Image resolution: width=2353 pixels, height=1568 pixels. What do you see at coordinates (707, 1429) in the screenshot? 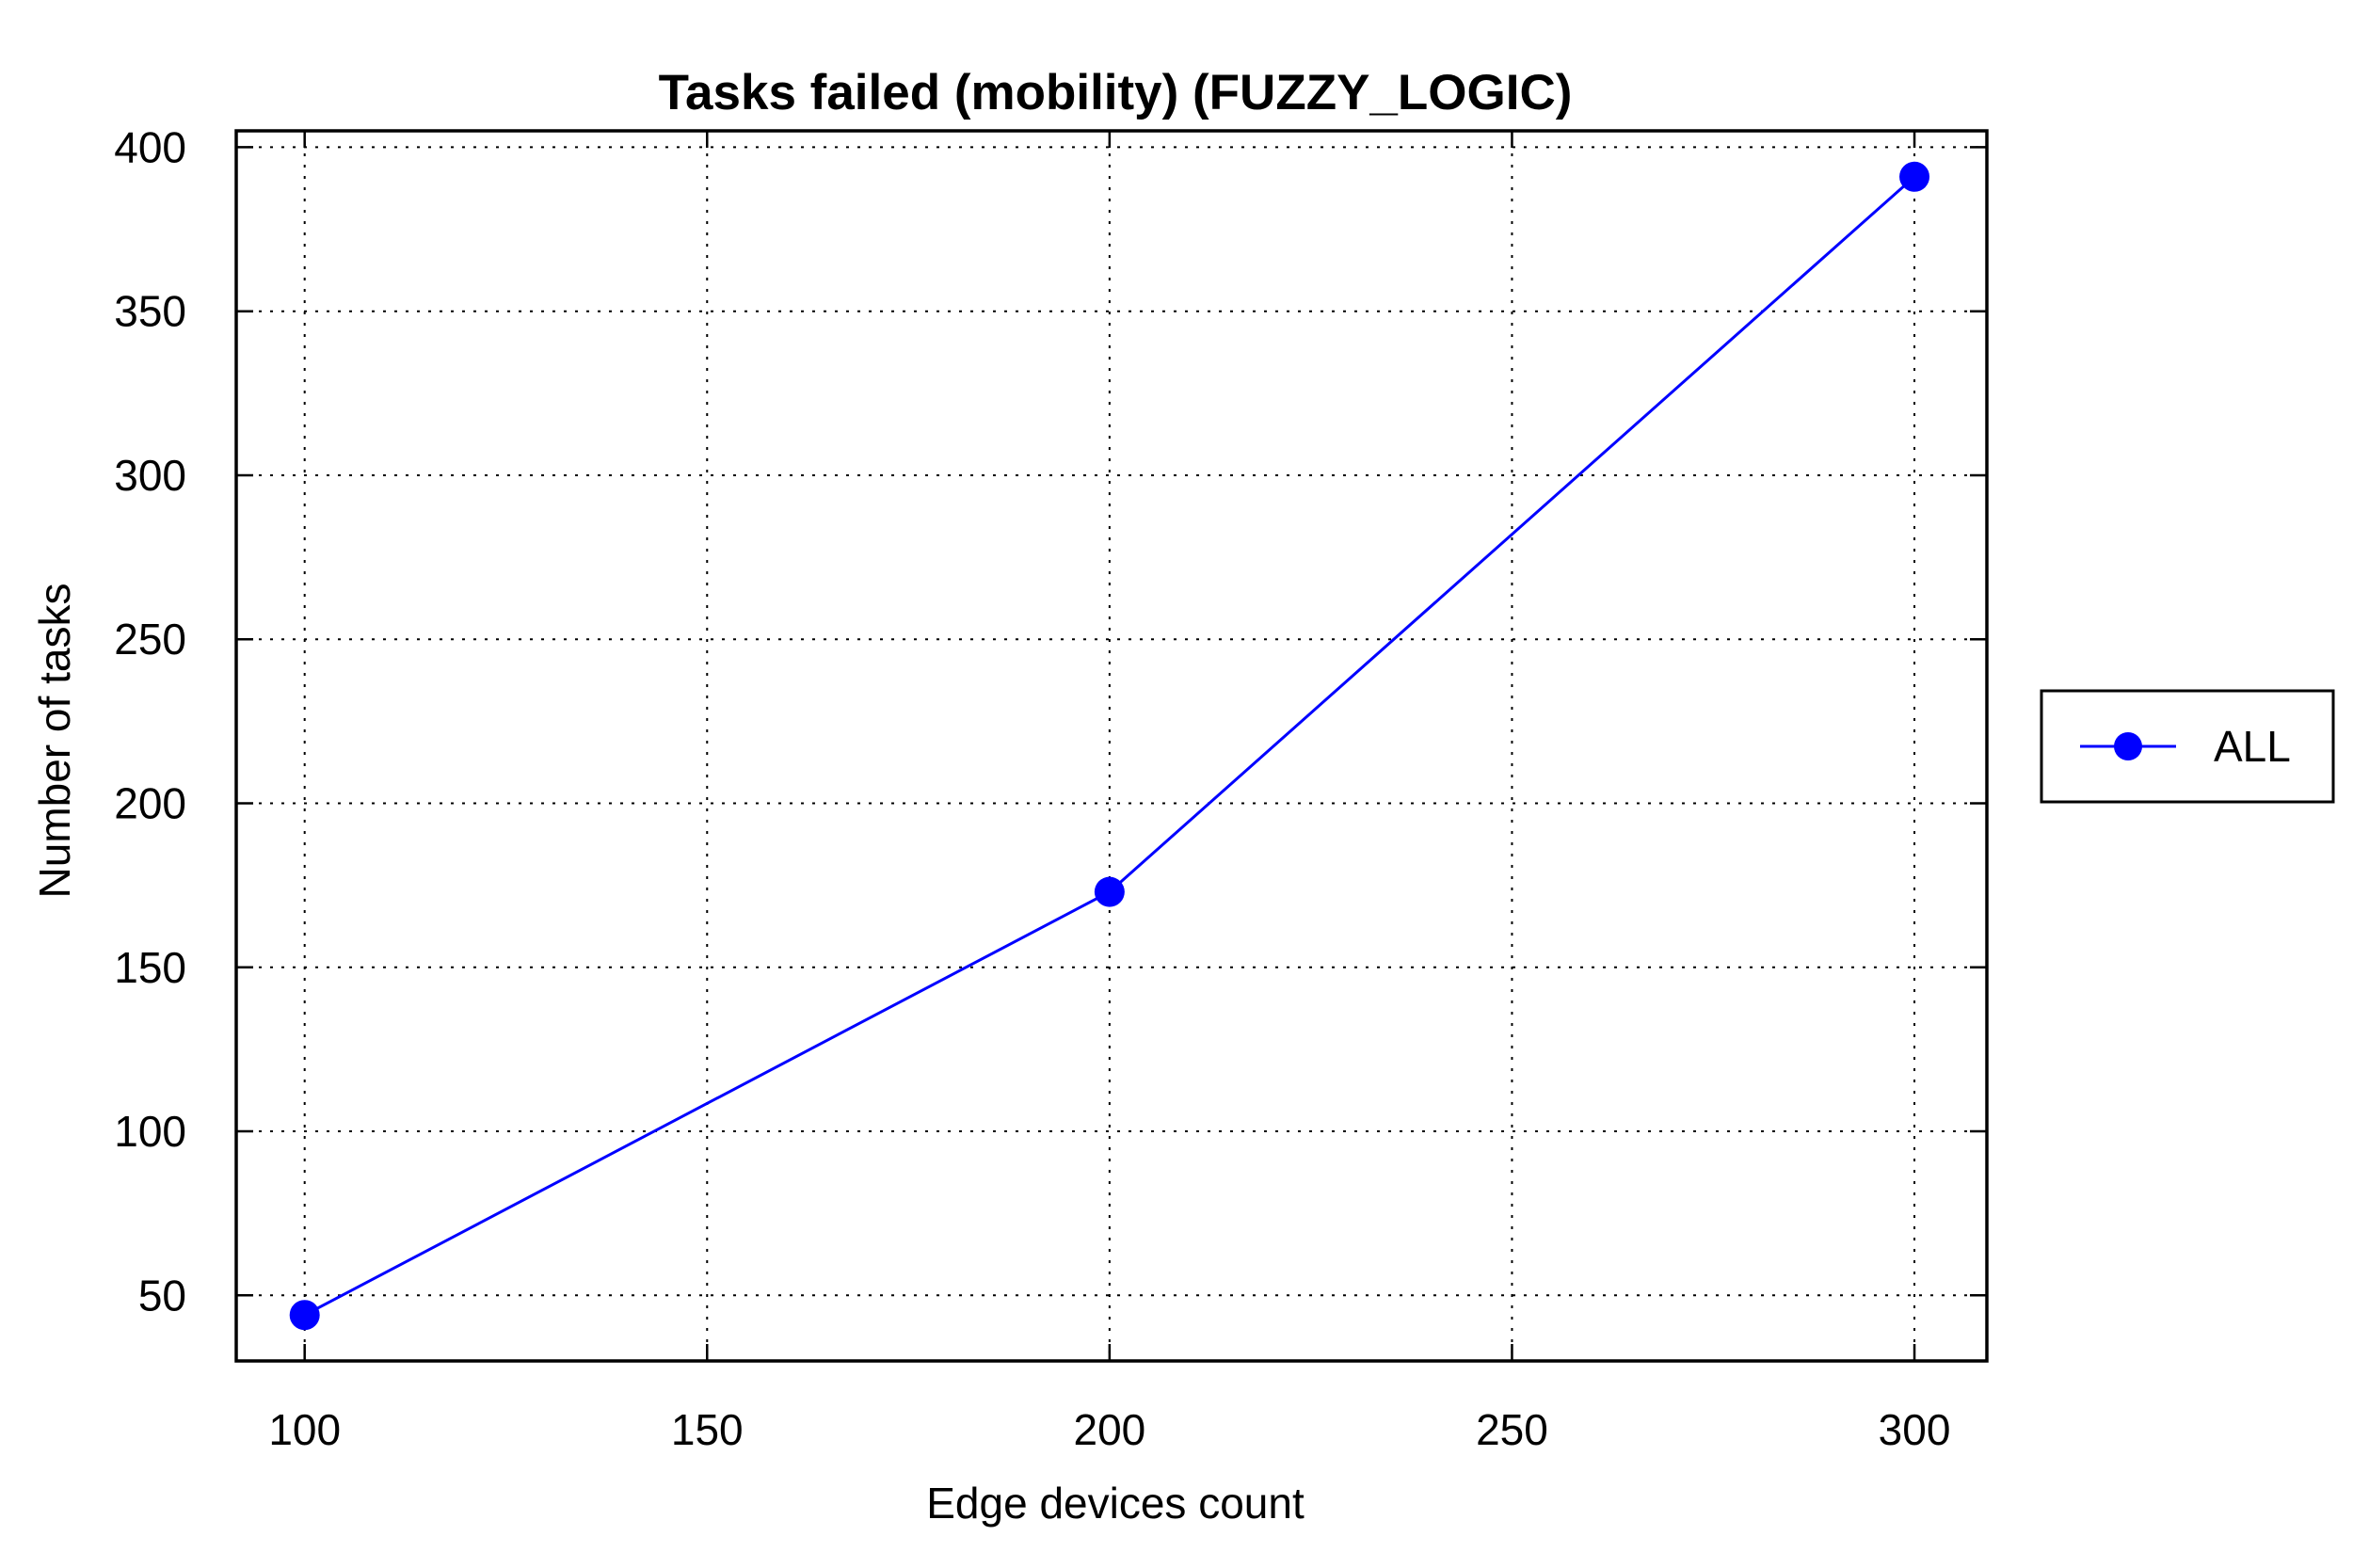
I see `x-tick-label: 150` at bounding box center [707, 1429].